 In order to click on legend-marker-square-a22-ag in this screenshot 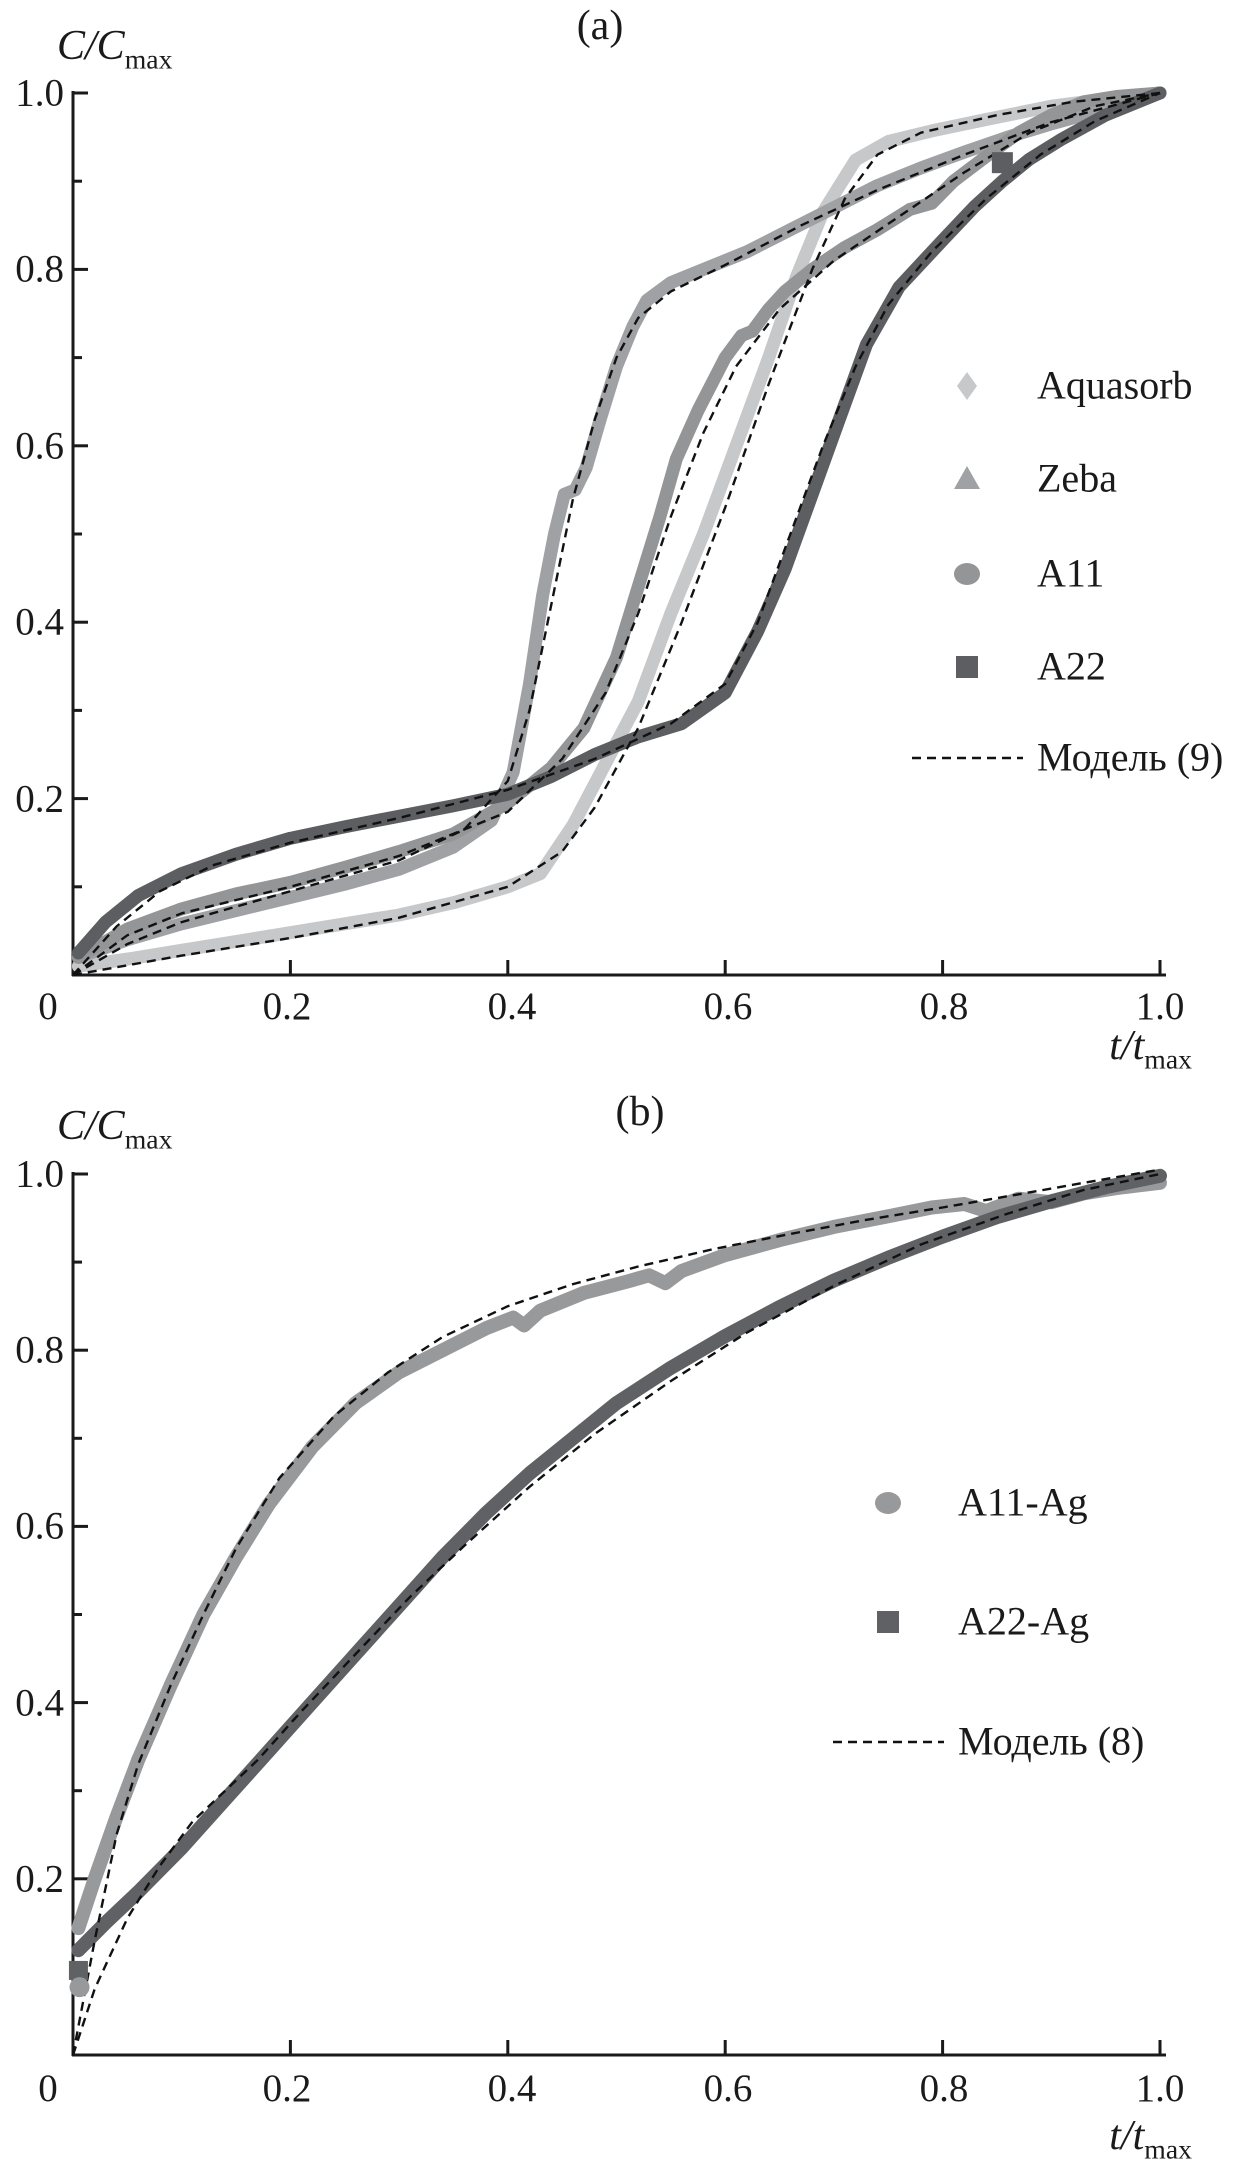, I will do `click(888, 1622)`.